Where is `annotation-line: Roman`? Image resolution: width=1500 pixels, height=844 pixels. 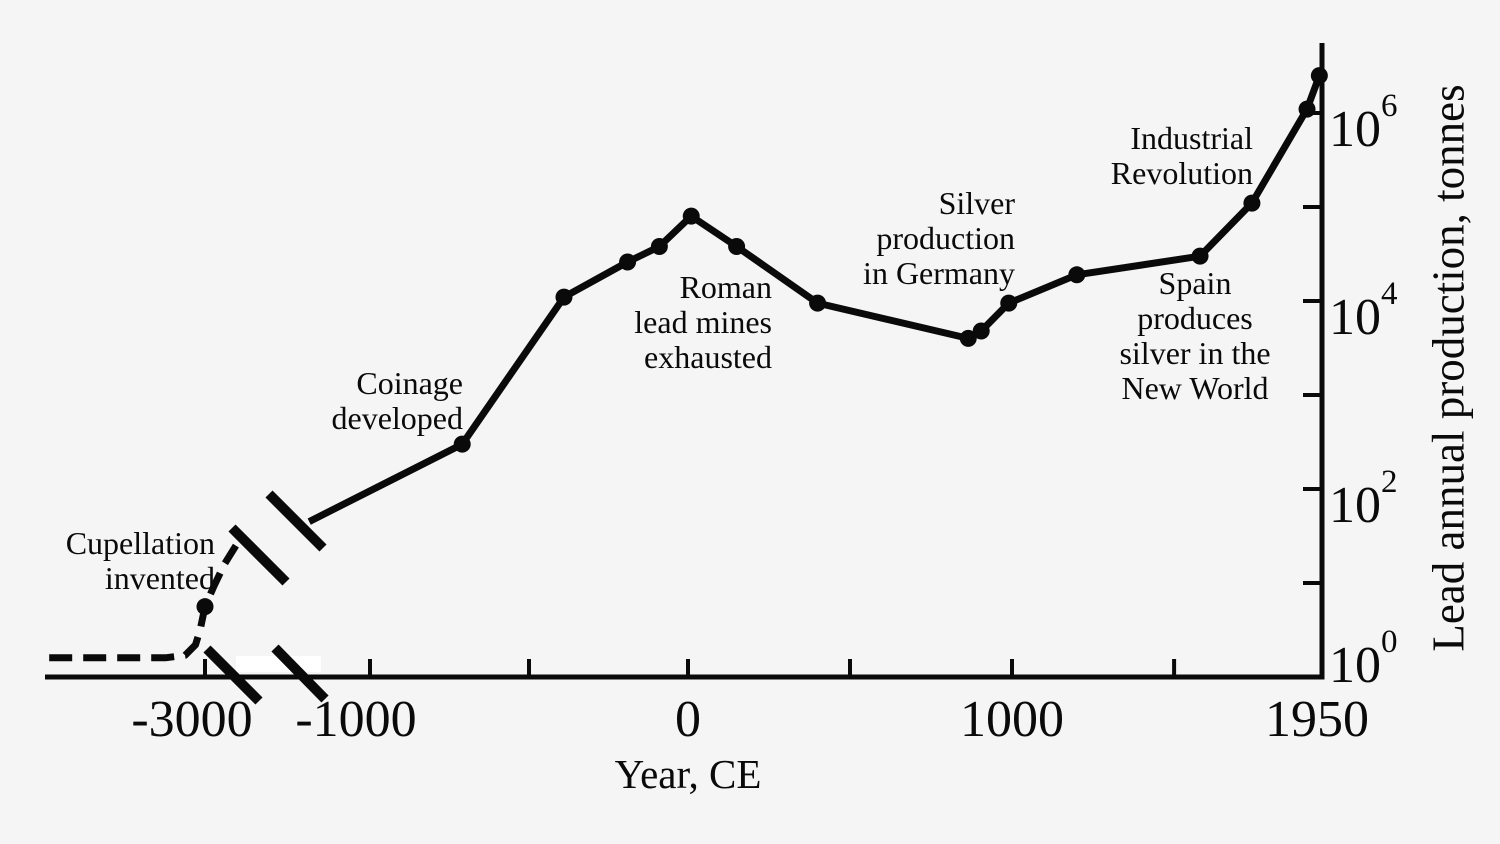
annotation-line: Roman is located at coordinates (725, 287).